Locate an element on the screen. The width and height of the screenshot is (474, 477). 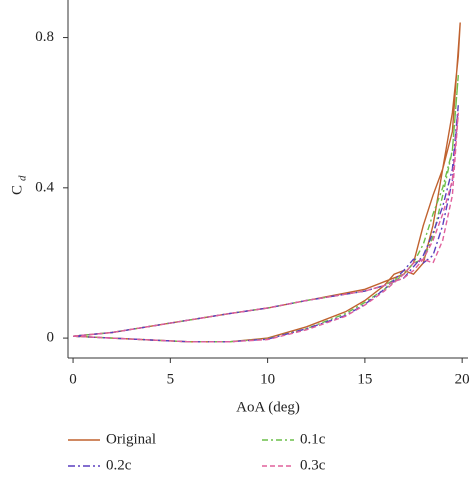
y-axis-label-group: C d is located at coordinates (18, 185).